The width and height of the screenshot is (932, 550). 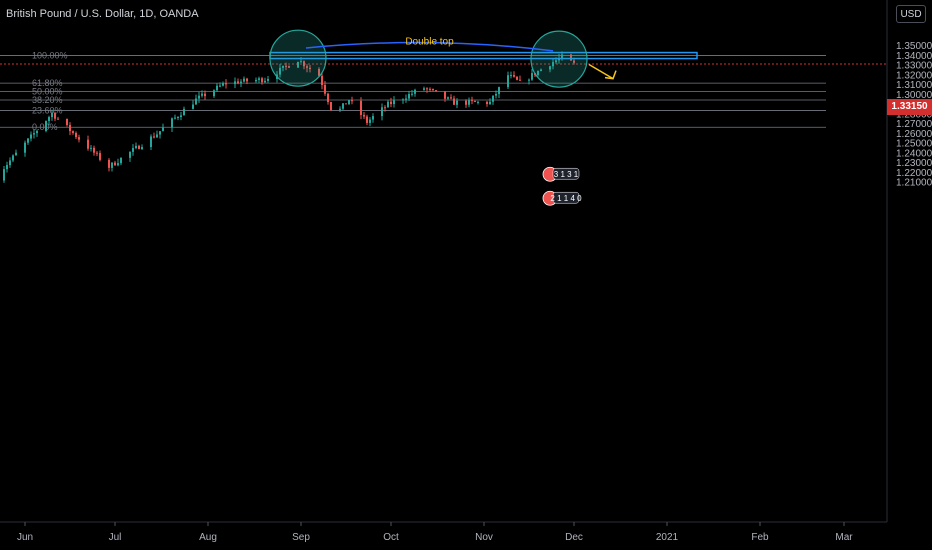 What do you see at coordinates (914, 144) in the screenshot?
I see `price-tick-label: 1.25000` at bounding box center [914, 144].